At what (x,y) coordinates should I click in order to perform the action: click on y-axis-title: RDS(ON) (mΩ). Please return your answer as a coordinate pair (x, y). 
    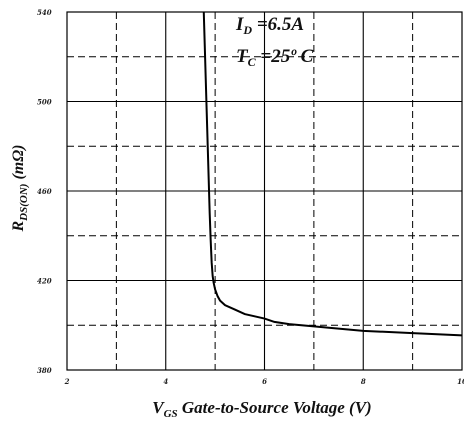
    Looking at the image, I should click on (20, 189).